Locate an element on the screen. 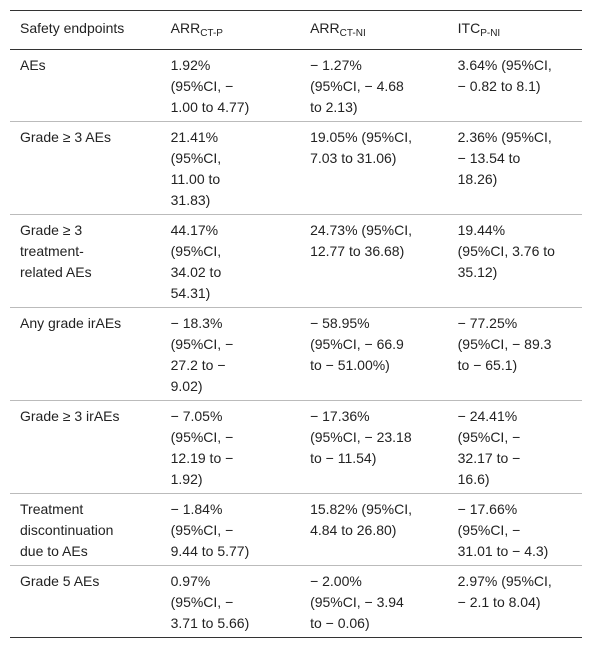 The image size is (592, 664). cell-text: 24.73% (95%CI, 12.77 to 36.68) is located at coordinates (361, 240).